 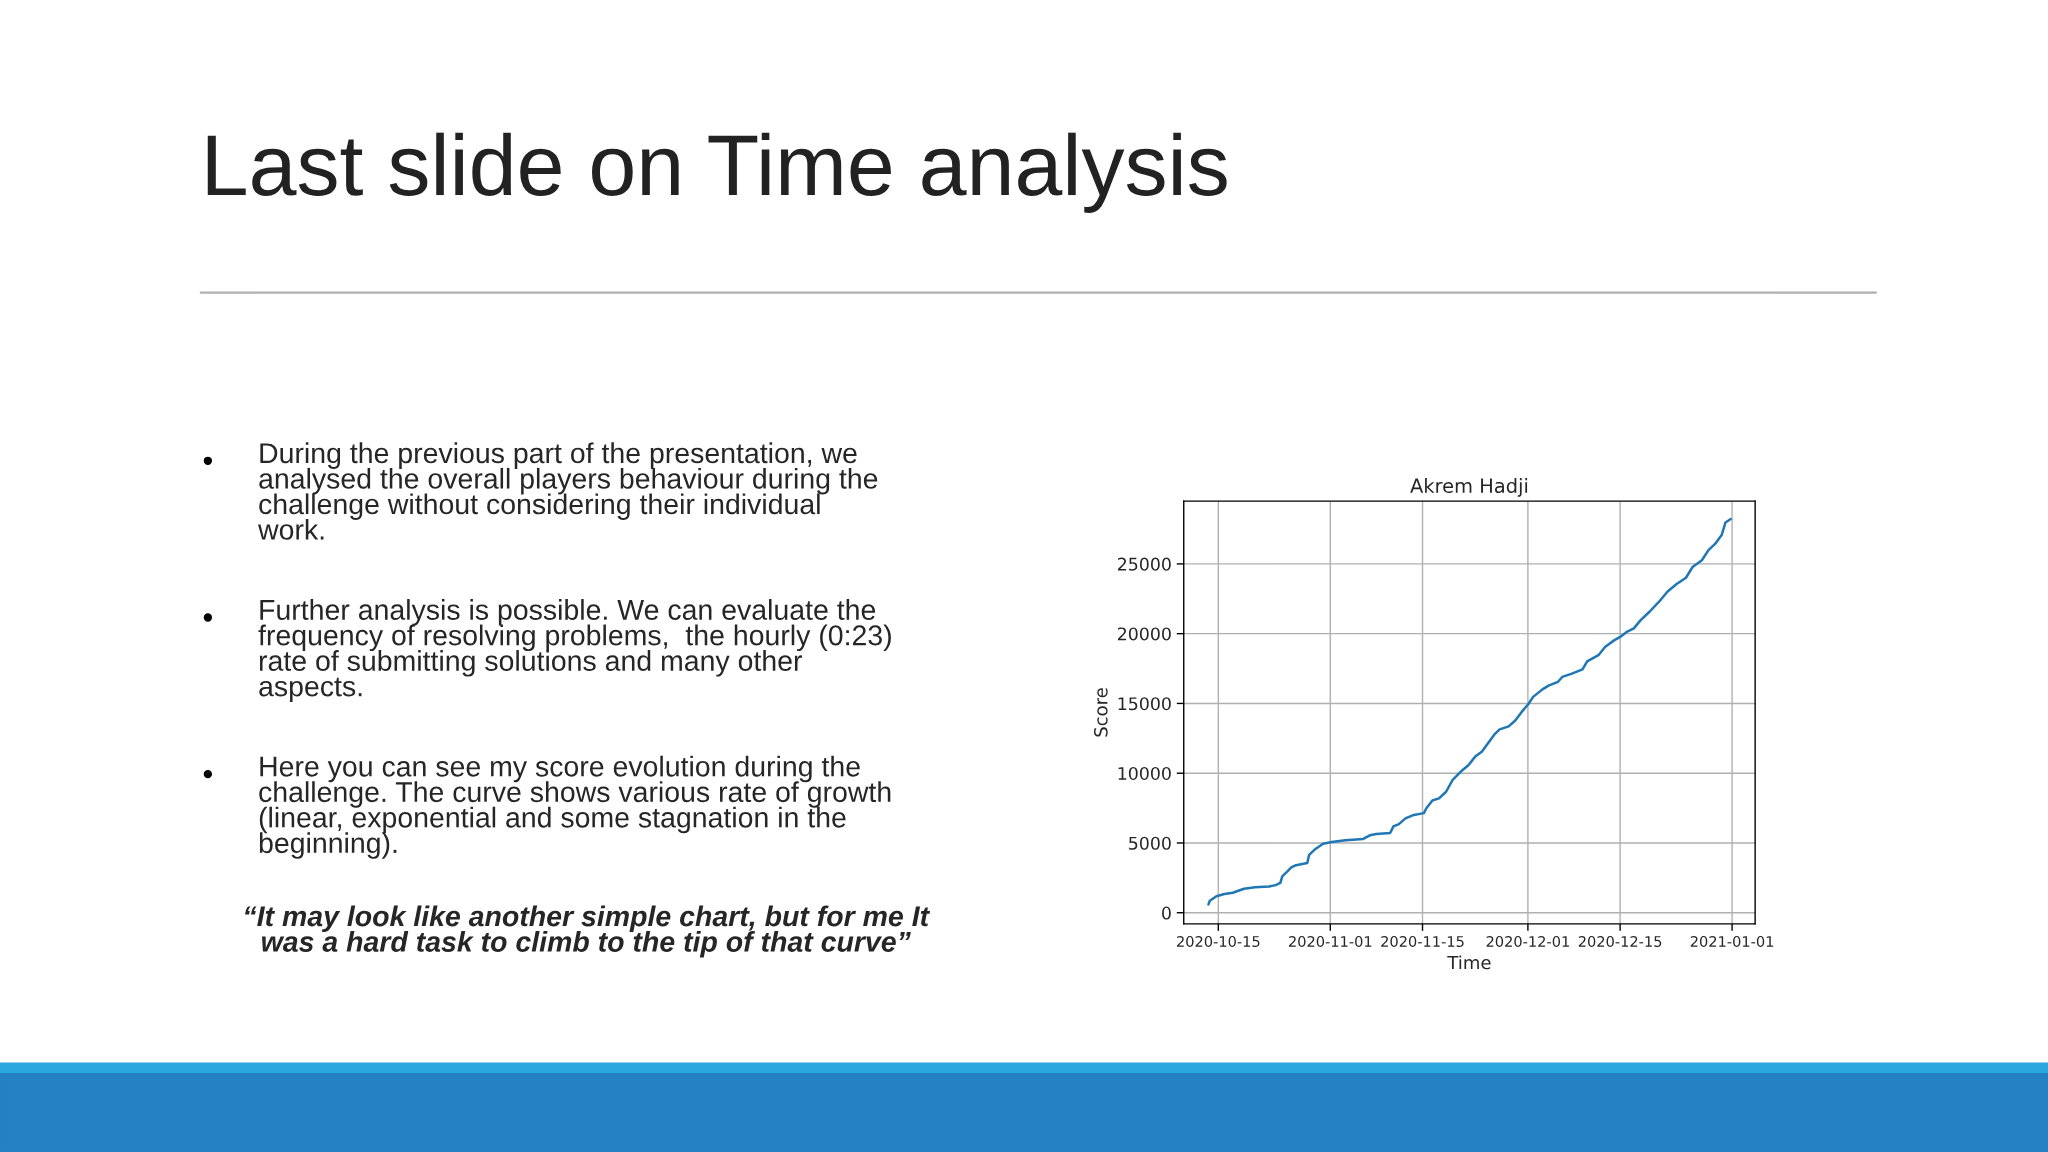 I want to click on text: “It may look like another simple chart, but for me It was a hard task to climb to the tip of that curve”, so click(x=588, y=931).